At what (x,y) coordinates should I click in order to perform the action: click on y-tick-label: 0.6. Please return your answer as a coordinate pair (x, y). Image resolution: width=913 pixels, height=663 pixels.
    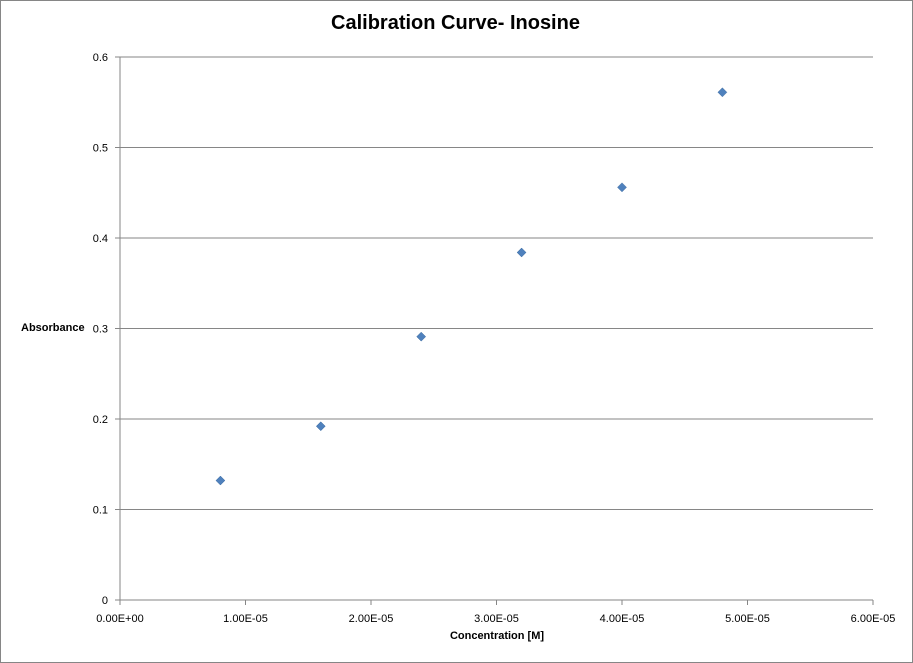
    Looking at the image, I should click on (100, 58).